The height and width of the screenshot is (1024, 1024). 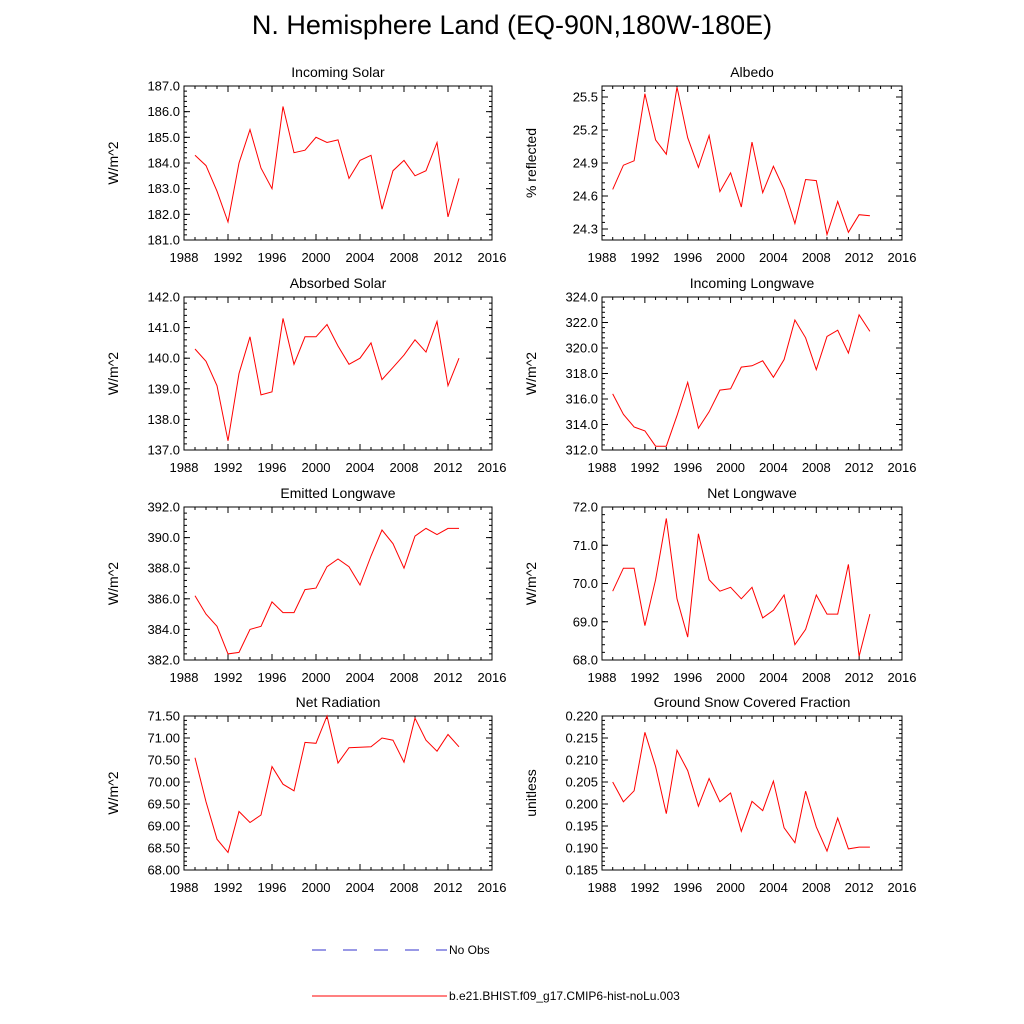 What do you see at coordinates (752, 72) in the screenshot?
I see `panel-title: Albedo` at bounding box center [752, 72].